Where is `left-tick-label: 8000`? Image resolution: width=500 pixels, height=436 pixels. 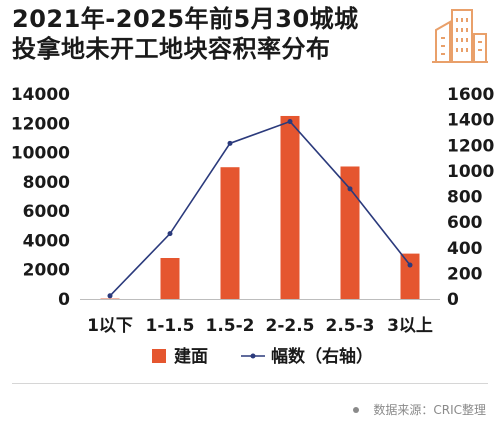
left-tick-label: 8000 is located at coordinates (46, 183).